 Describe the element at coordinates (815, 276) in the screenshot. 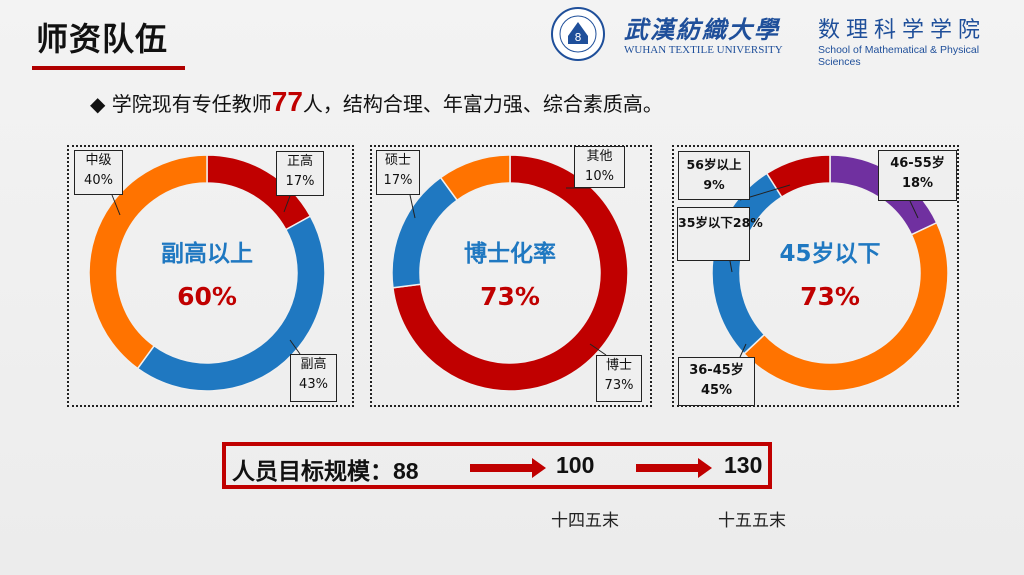

I see `chart-panel-age` at that location.